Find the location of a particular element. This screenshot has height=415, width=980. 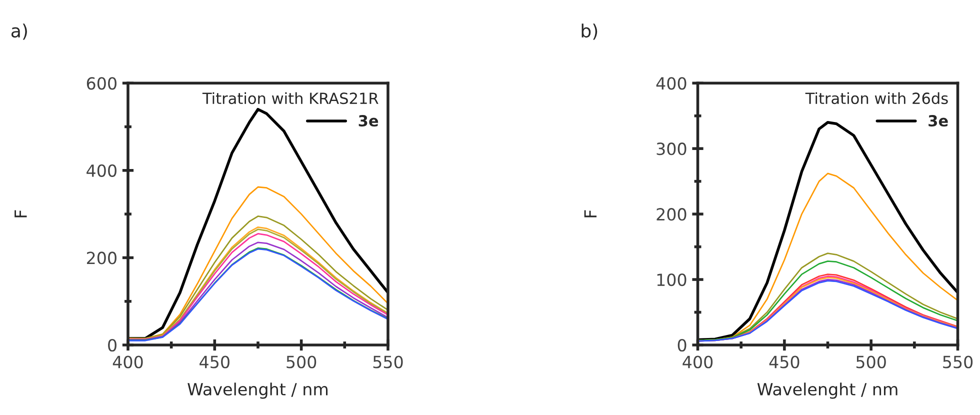

text: b) is located at coordinates (590, 32).